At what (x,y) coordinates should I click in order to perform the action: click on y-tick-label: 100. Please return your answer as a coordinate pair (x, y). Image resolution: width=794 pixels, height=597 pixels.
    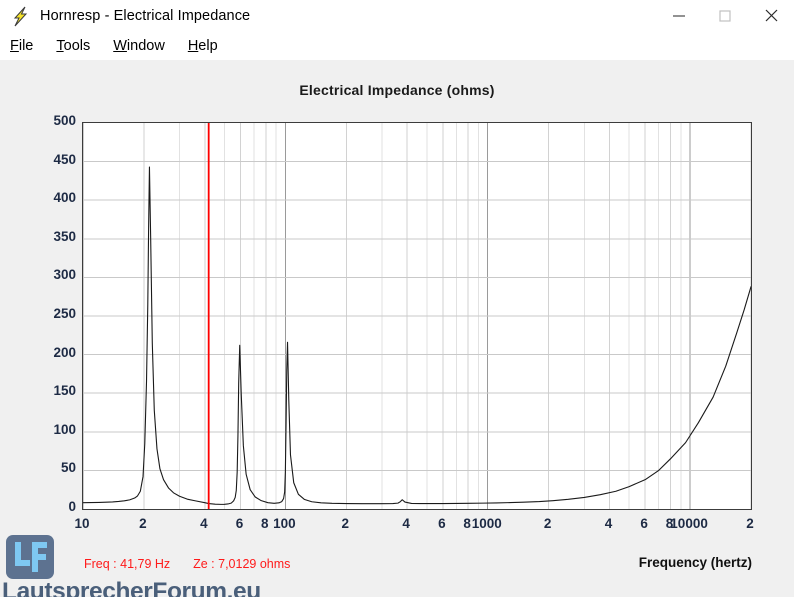
    Looking at the image, I should click on (64, 429).